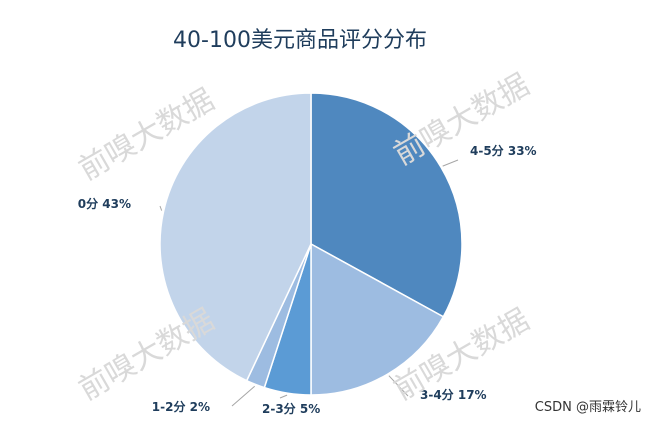  What do you see at coordinates (104, 203) in the screenshot?
I see `slice-label-5: 0分 43%` at bounding box center [104, 203].